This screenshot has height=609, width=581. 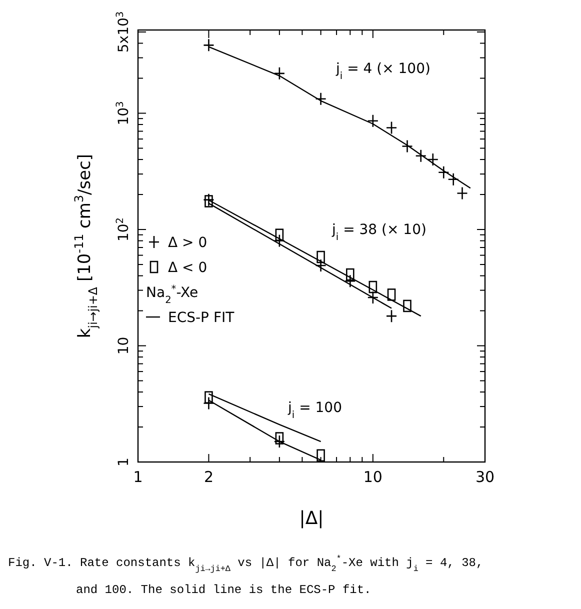 I want to click on x-tick-label: 2, so click(x=209, y=477).